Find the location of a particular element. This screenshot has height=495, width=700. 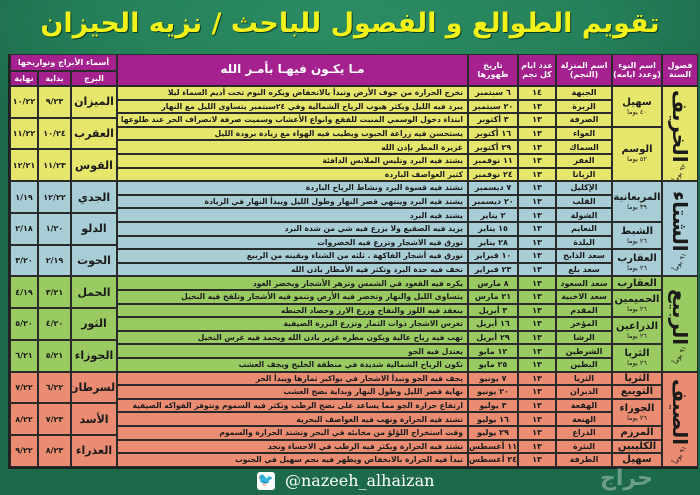

zodiac-start: ٨/٢٣ is located at coordinates (54, 451).